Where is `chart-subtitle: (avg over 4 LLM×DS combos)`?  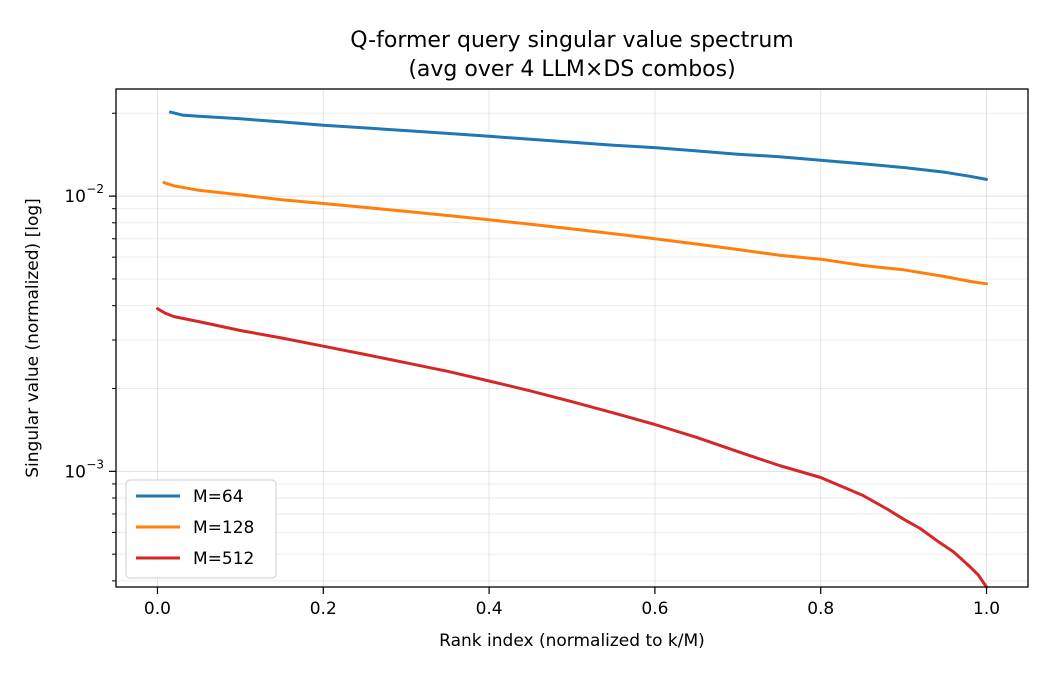
chart-subtitle: (avg over 4 LLM×DS combos) is located at coordinates (571, 69).